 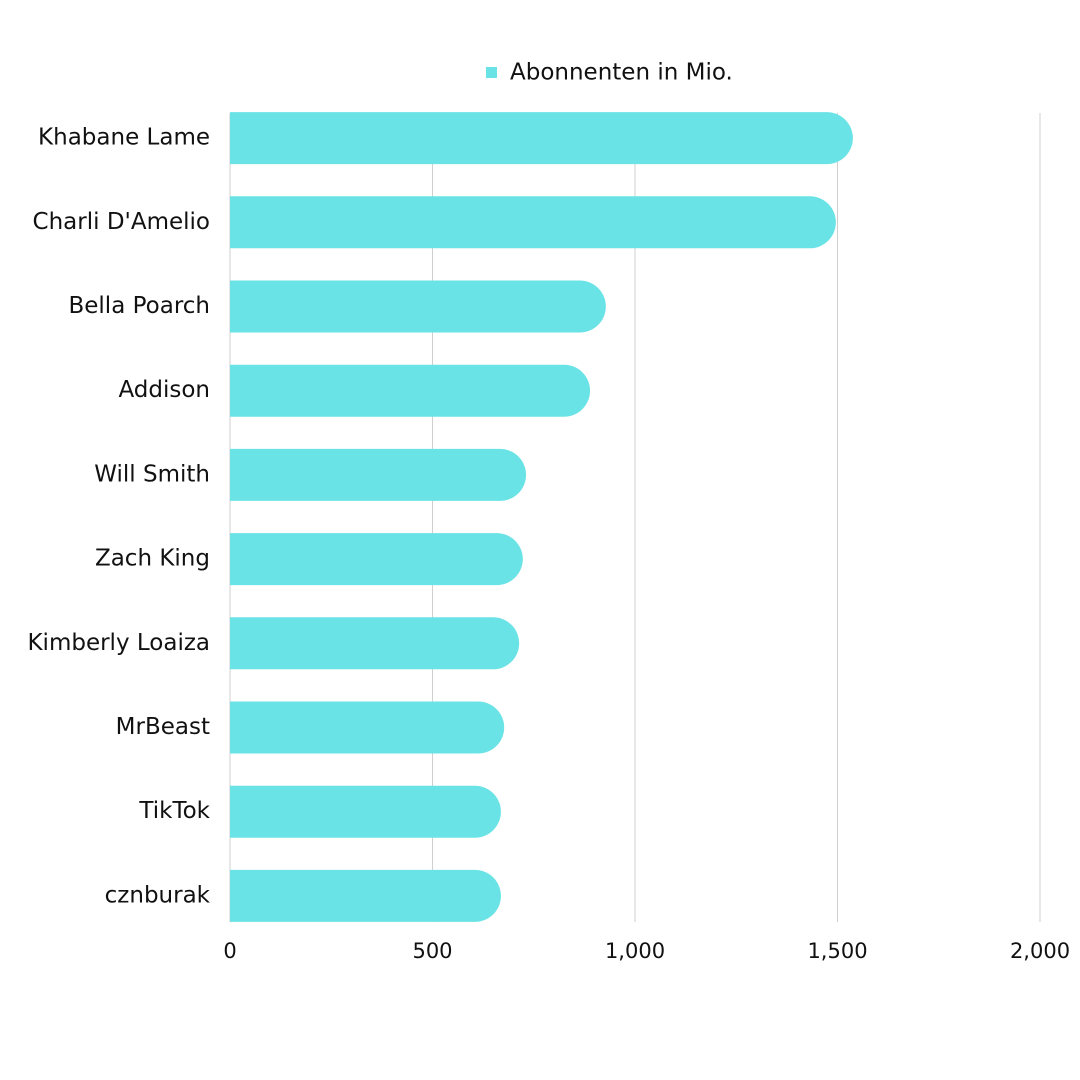 What do you see at coordinates (124, 138) in the screenshot?
I see `y-tick-label: Khabane Lame` at bounding box center [124, 138].